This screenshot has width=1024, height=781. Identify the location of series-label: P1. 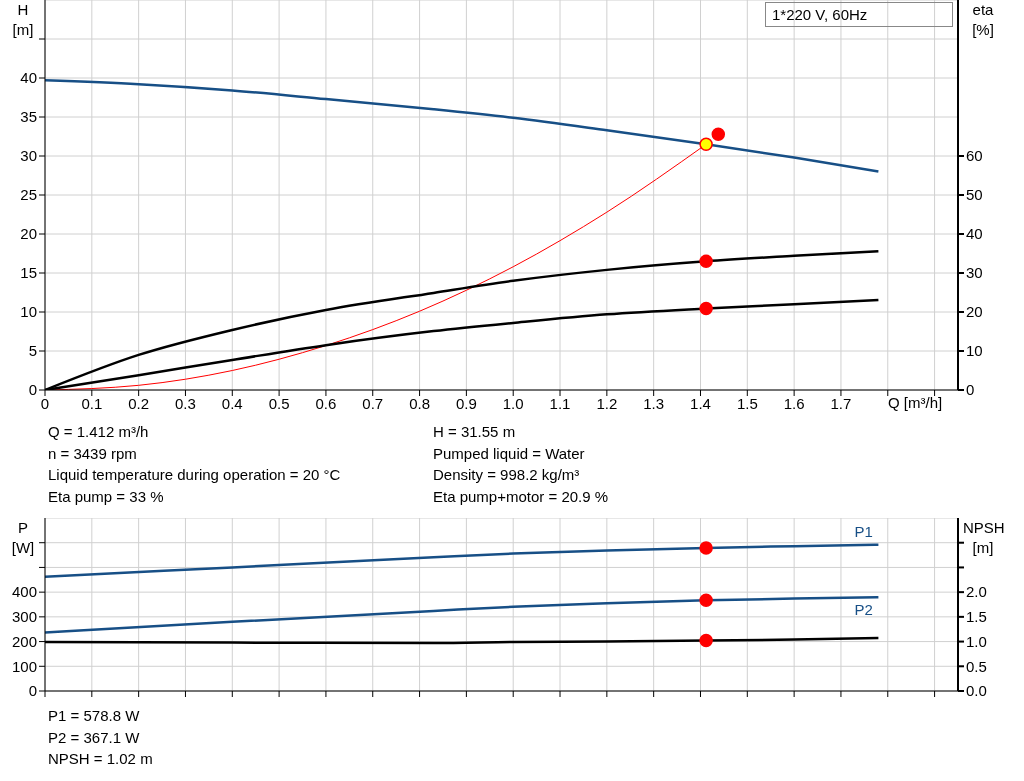
(863, 531).